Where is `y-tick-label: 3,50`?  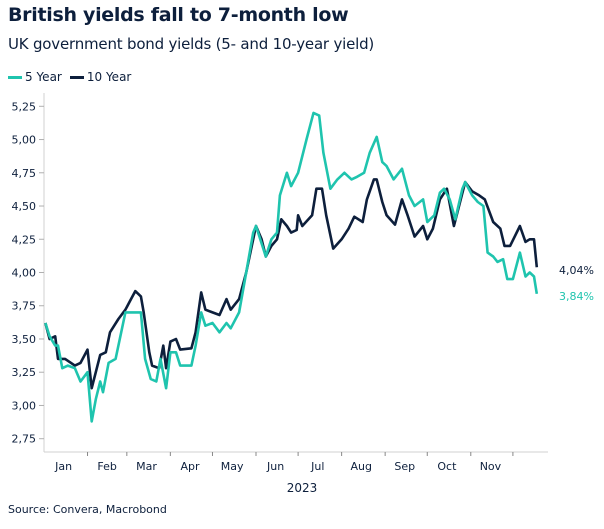
y-tick-label: 3,50 is located at coordinates (24, 339).